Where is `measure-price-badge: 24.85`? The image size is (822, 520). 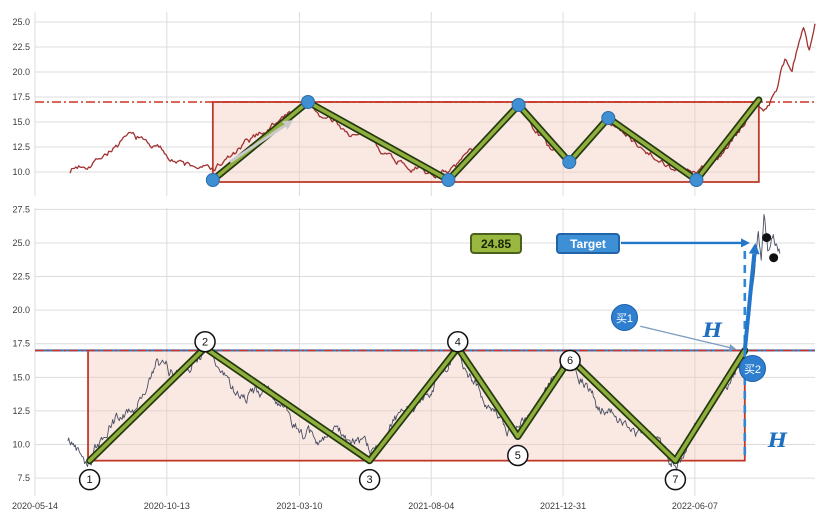 measure-price-badge: 24.85 is located at coordinates (496, 243).